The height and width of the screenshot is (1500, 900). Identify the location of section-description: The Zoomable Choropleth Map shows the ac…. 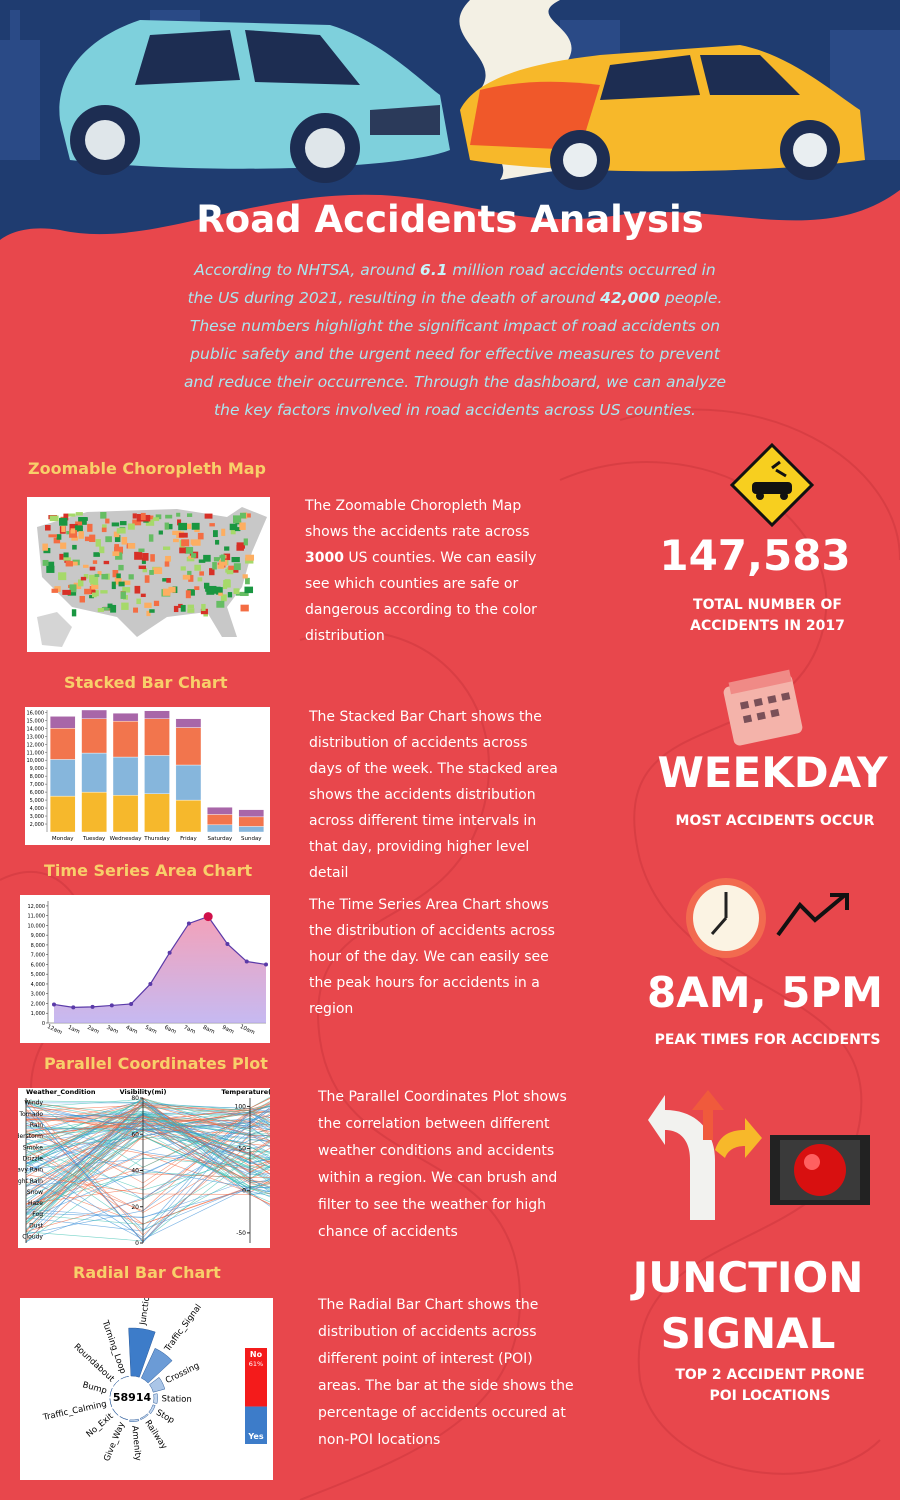
(425, 571).